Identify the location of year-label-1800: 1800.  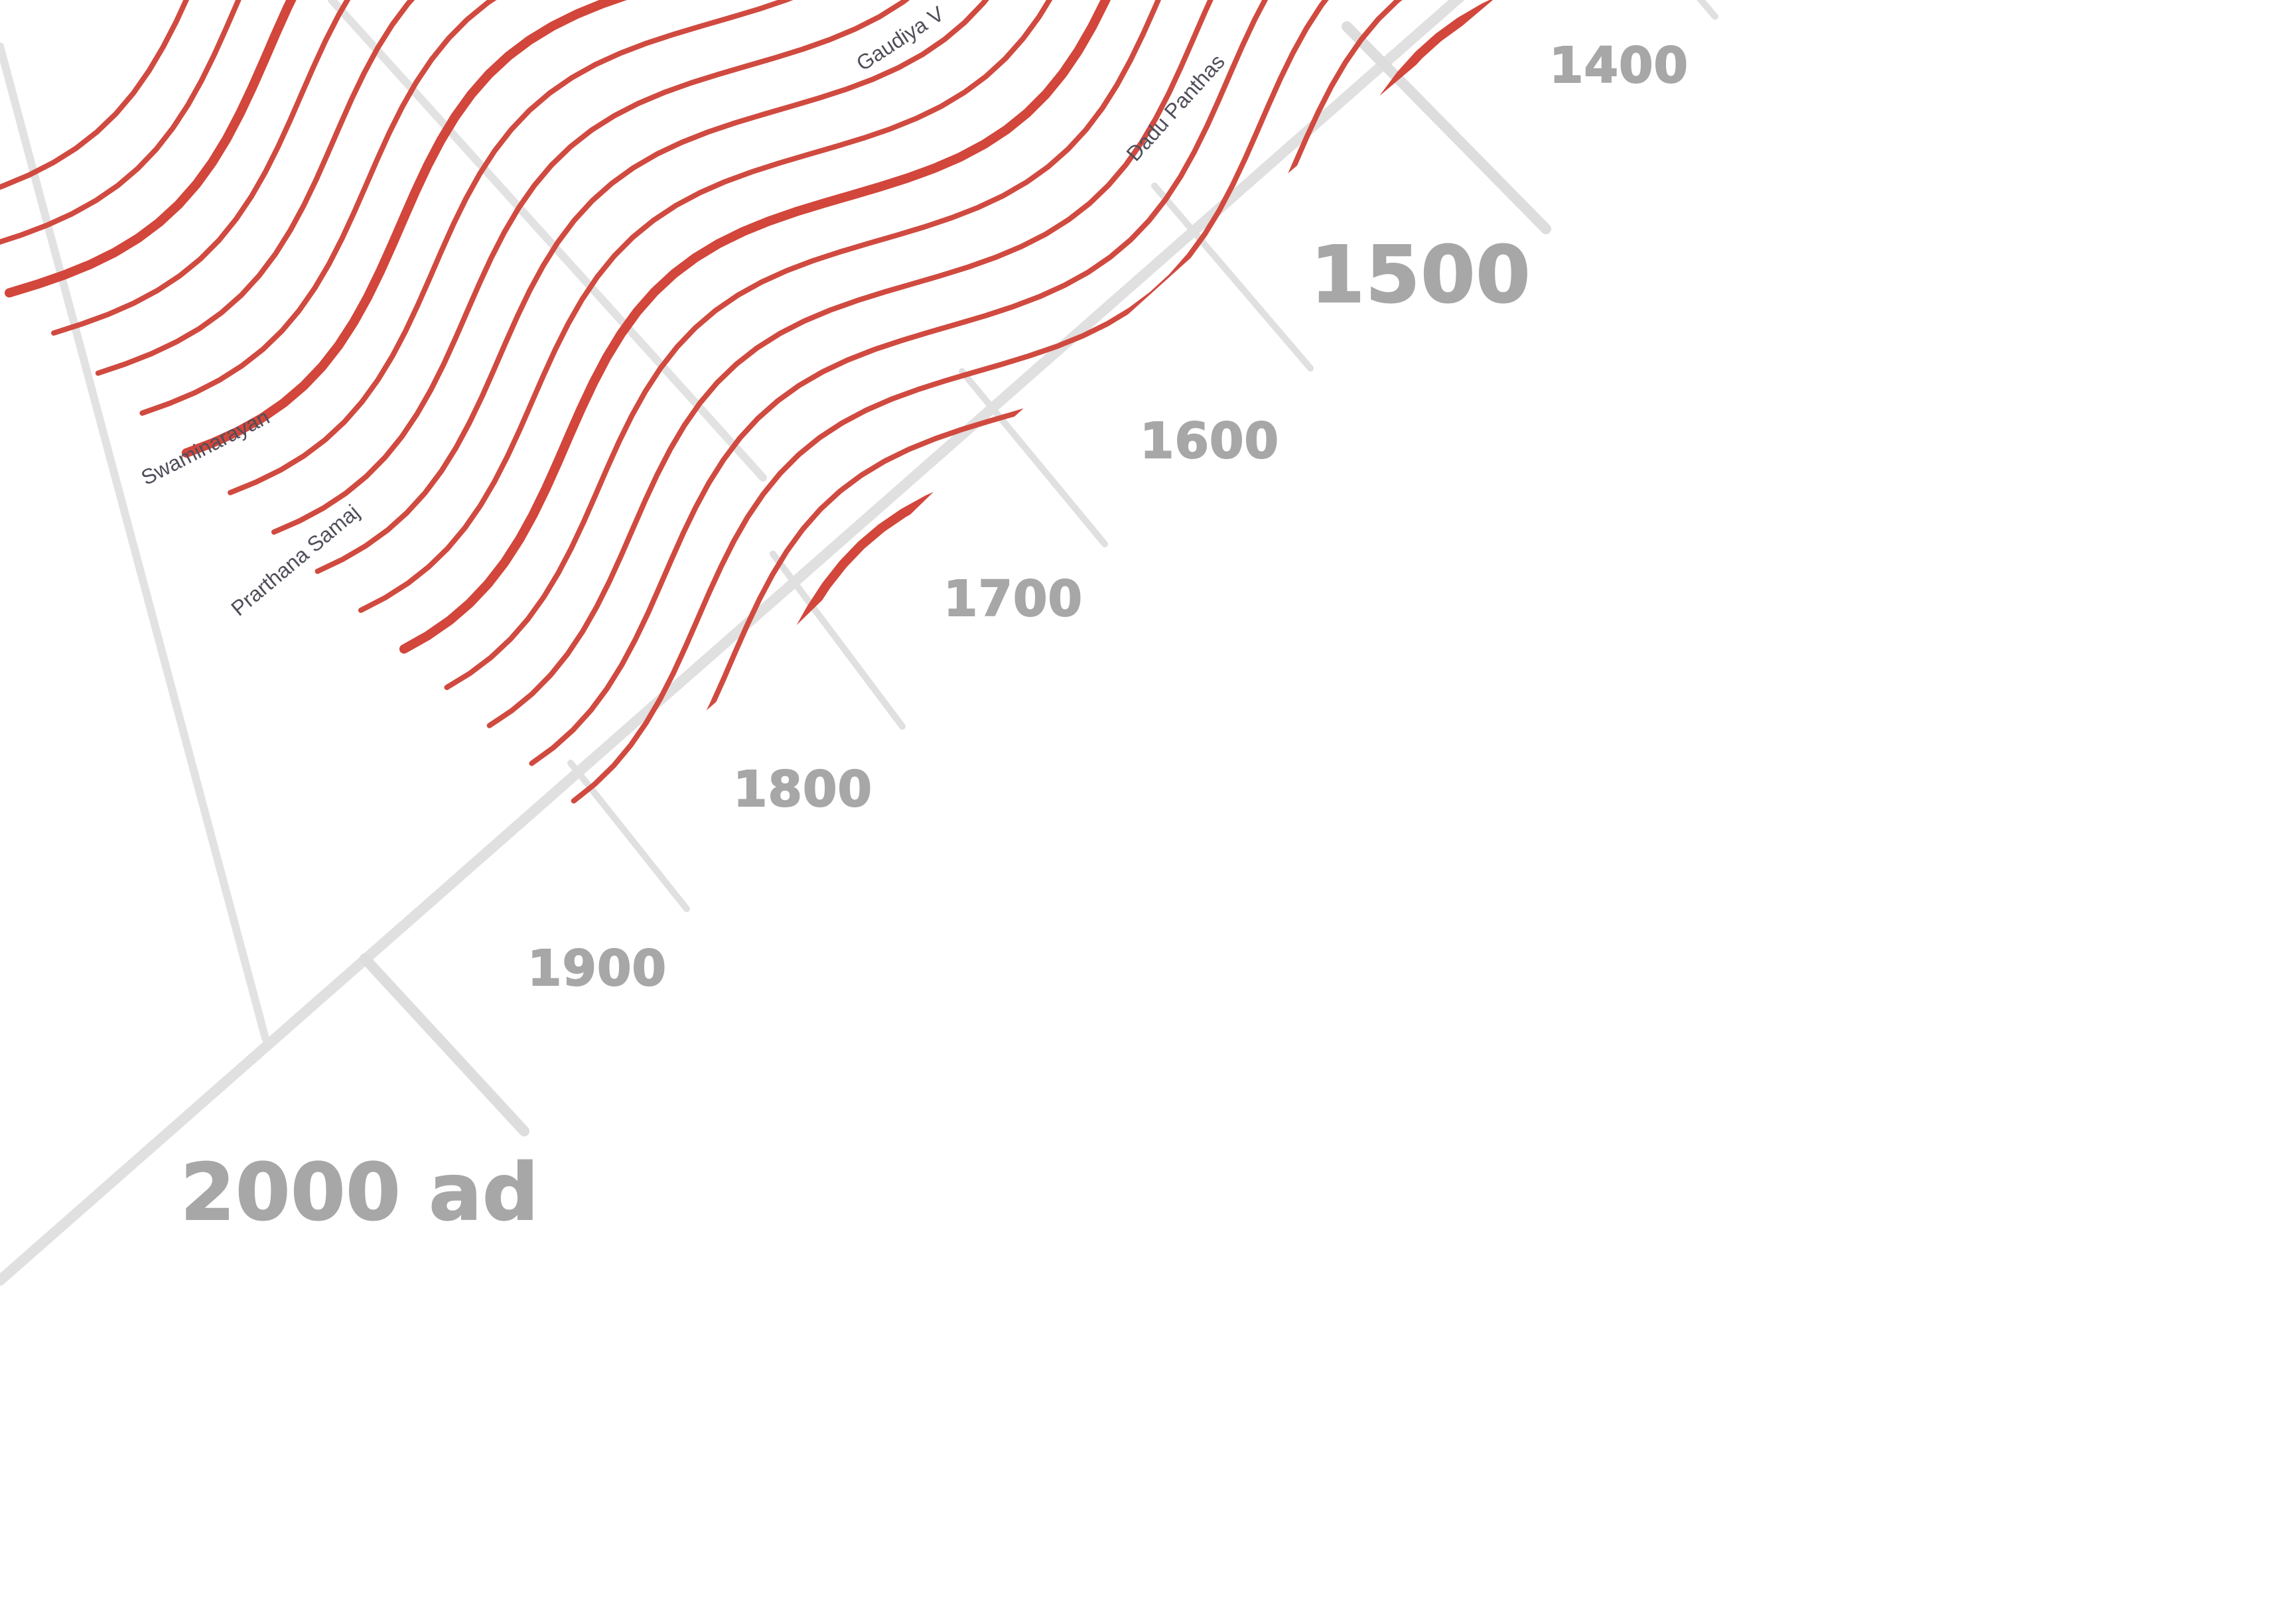
(802, 789).